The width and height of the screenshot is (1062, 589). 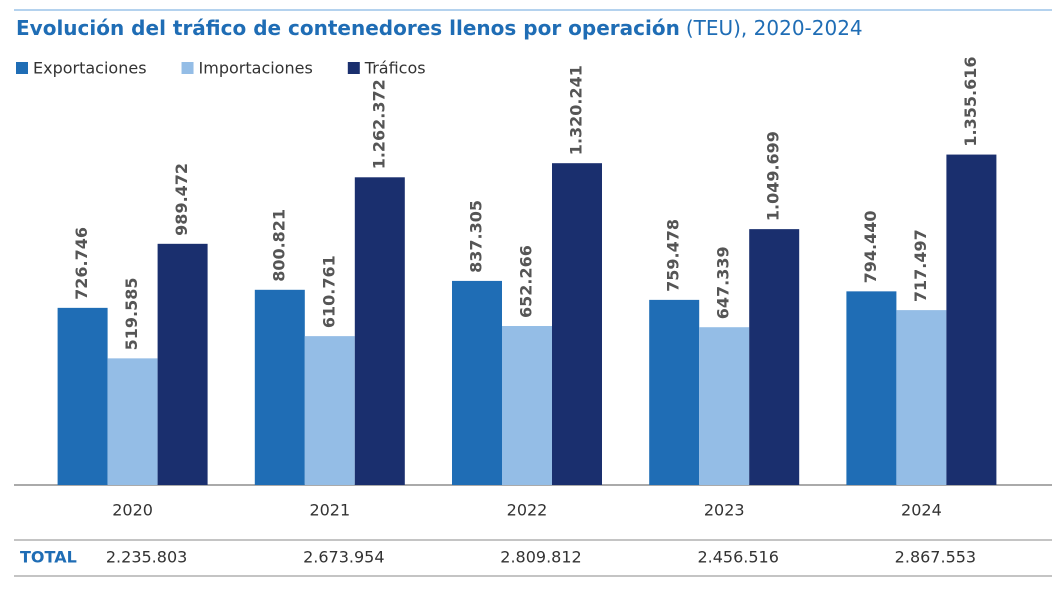 What do you see at coordinates (870, 246) in the screenshot?
I see `data-label: 794.440` at bounding box center [870, 246].